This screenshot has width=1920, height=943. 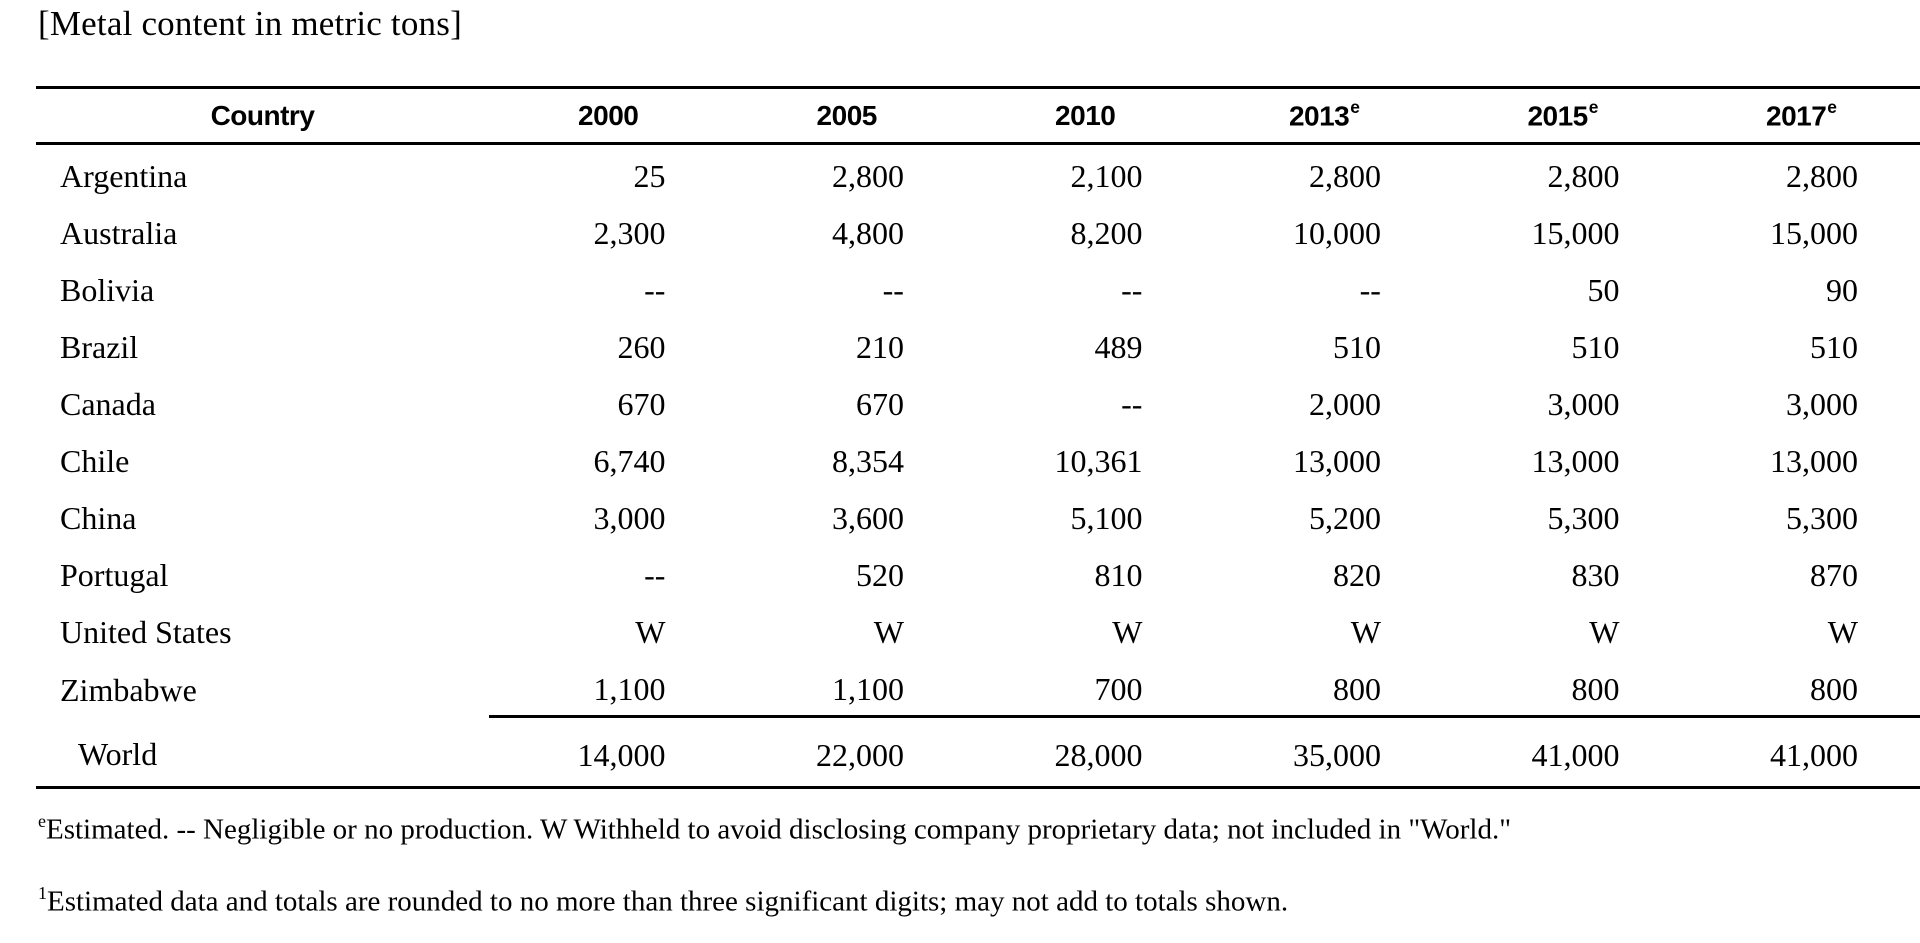 I want to click on year-column-header-2000: 2000, so click(x=608, y=115).